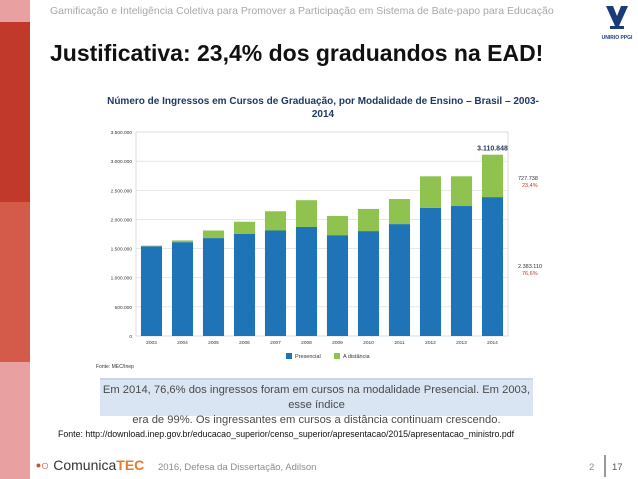 The height and width of the screenshot is (479, 638). I want to click on distancia-pct-label: 23,4%, so click(530, 186).